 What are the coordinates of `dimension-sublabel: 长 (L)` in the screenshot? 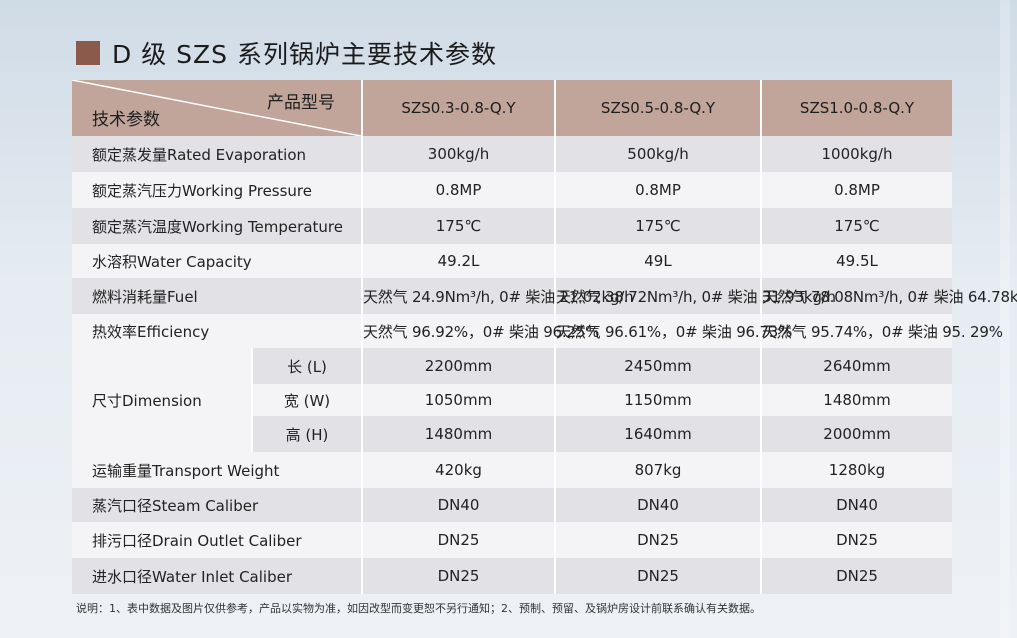 It's located at (307, 366).